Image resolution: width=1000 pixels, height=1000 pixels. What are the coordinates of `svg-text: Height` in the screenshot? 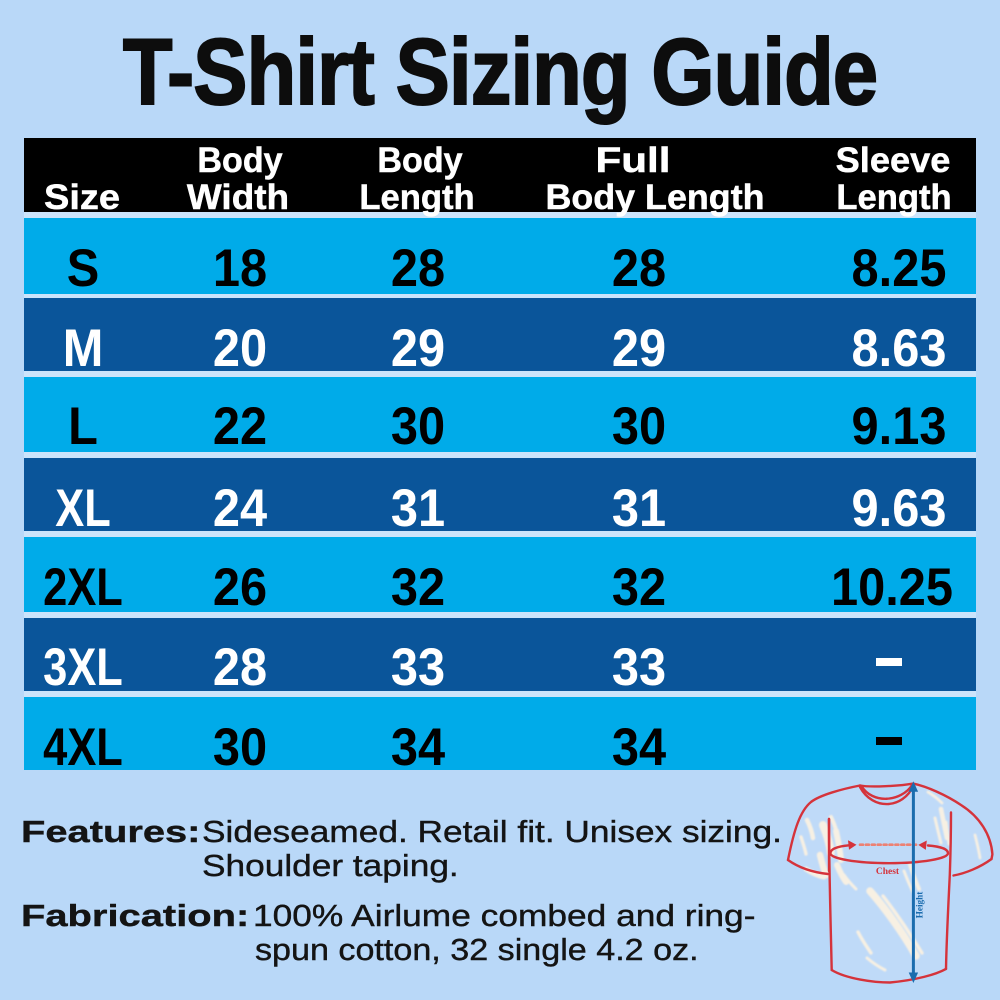 It's located at (920, 904).